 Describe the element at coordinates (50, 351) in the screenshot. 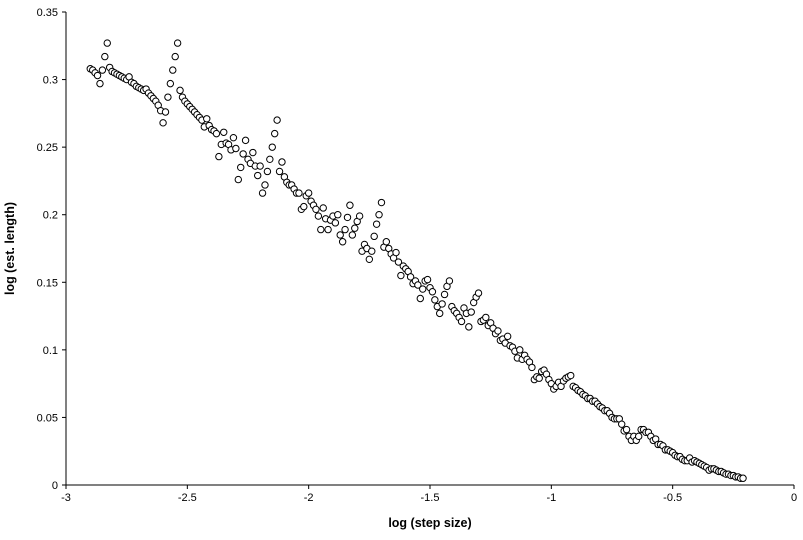

I see `y-tick-label: 0.1` at that location.